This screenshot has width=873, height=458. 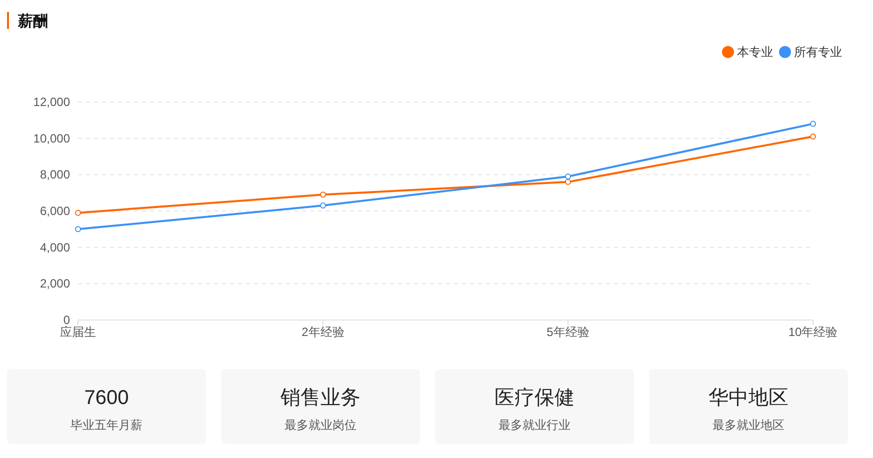 What do you see at coordinates (323, 332) in the screenshot?
I see `x-tick-label: 2年经验` at bounding box center [323, 332].